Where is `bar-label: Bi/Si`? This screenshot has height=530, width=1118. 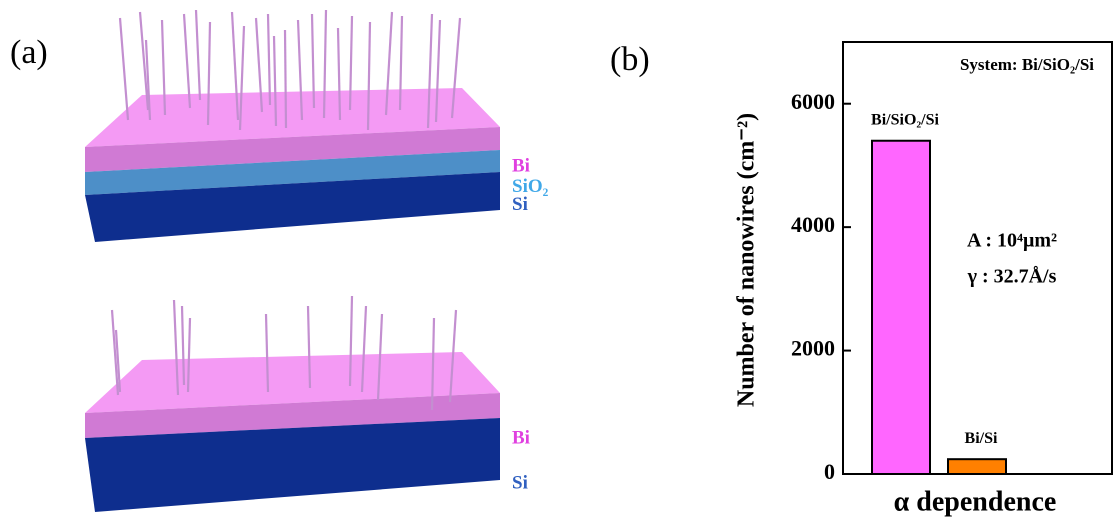 bar-label: Bi/Si is located at coordinates (981, 438).